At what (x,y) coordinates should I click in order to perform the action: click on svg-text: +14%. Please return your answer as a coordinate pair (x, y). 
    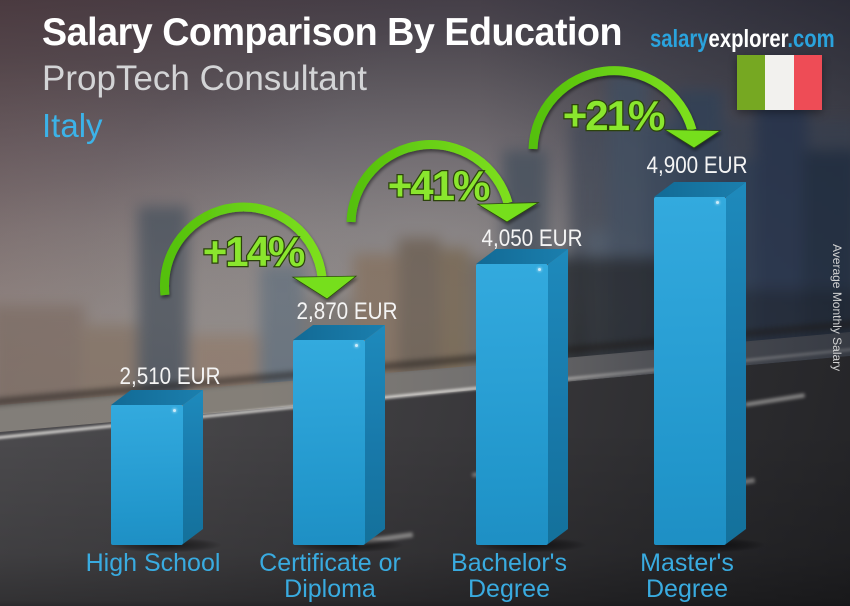
    Looking at the image, I should click on (254, 251).